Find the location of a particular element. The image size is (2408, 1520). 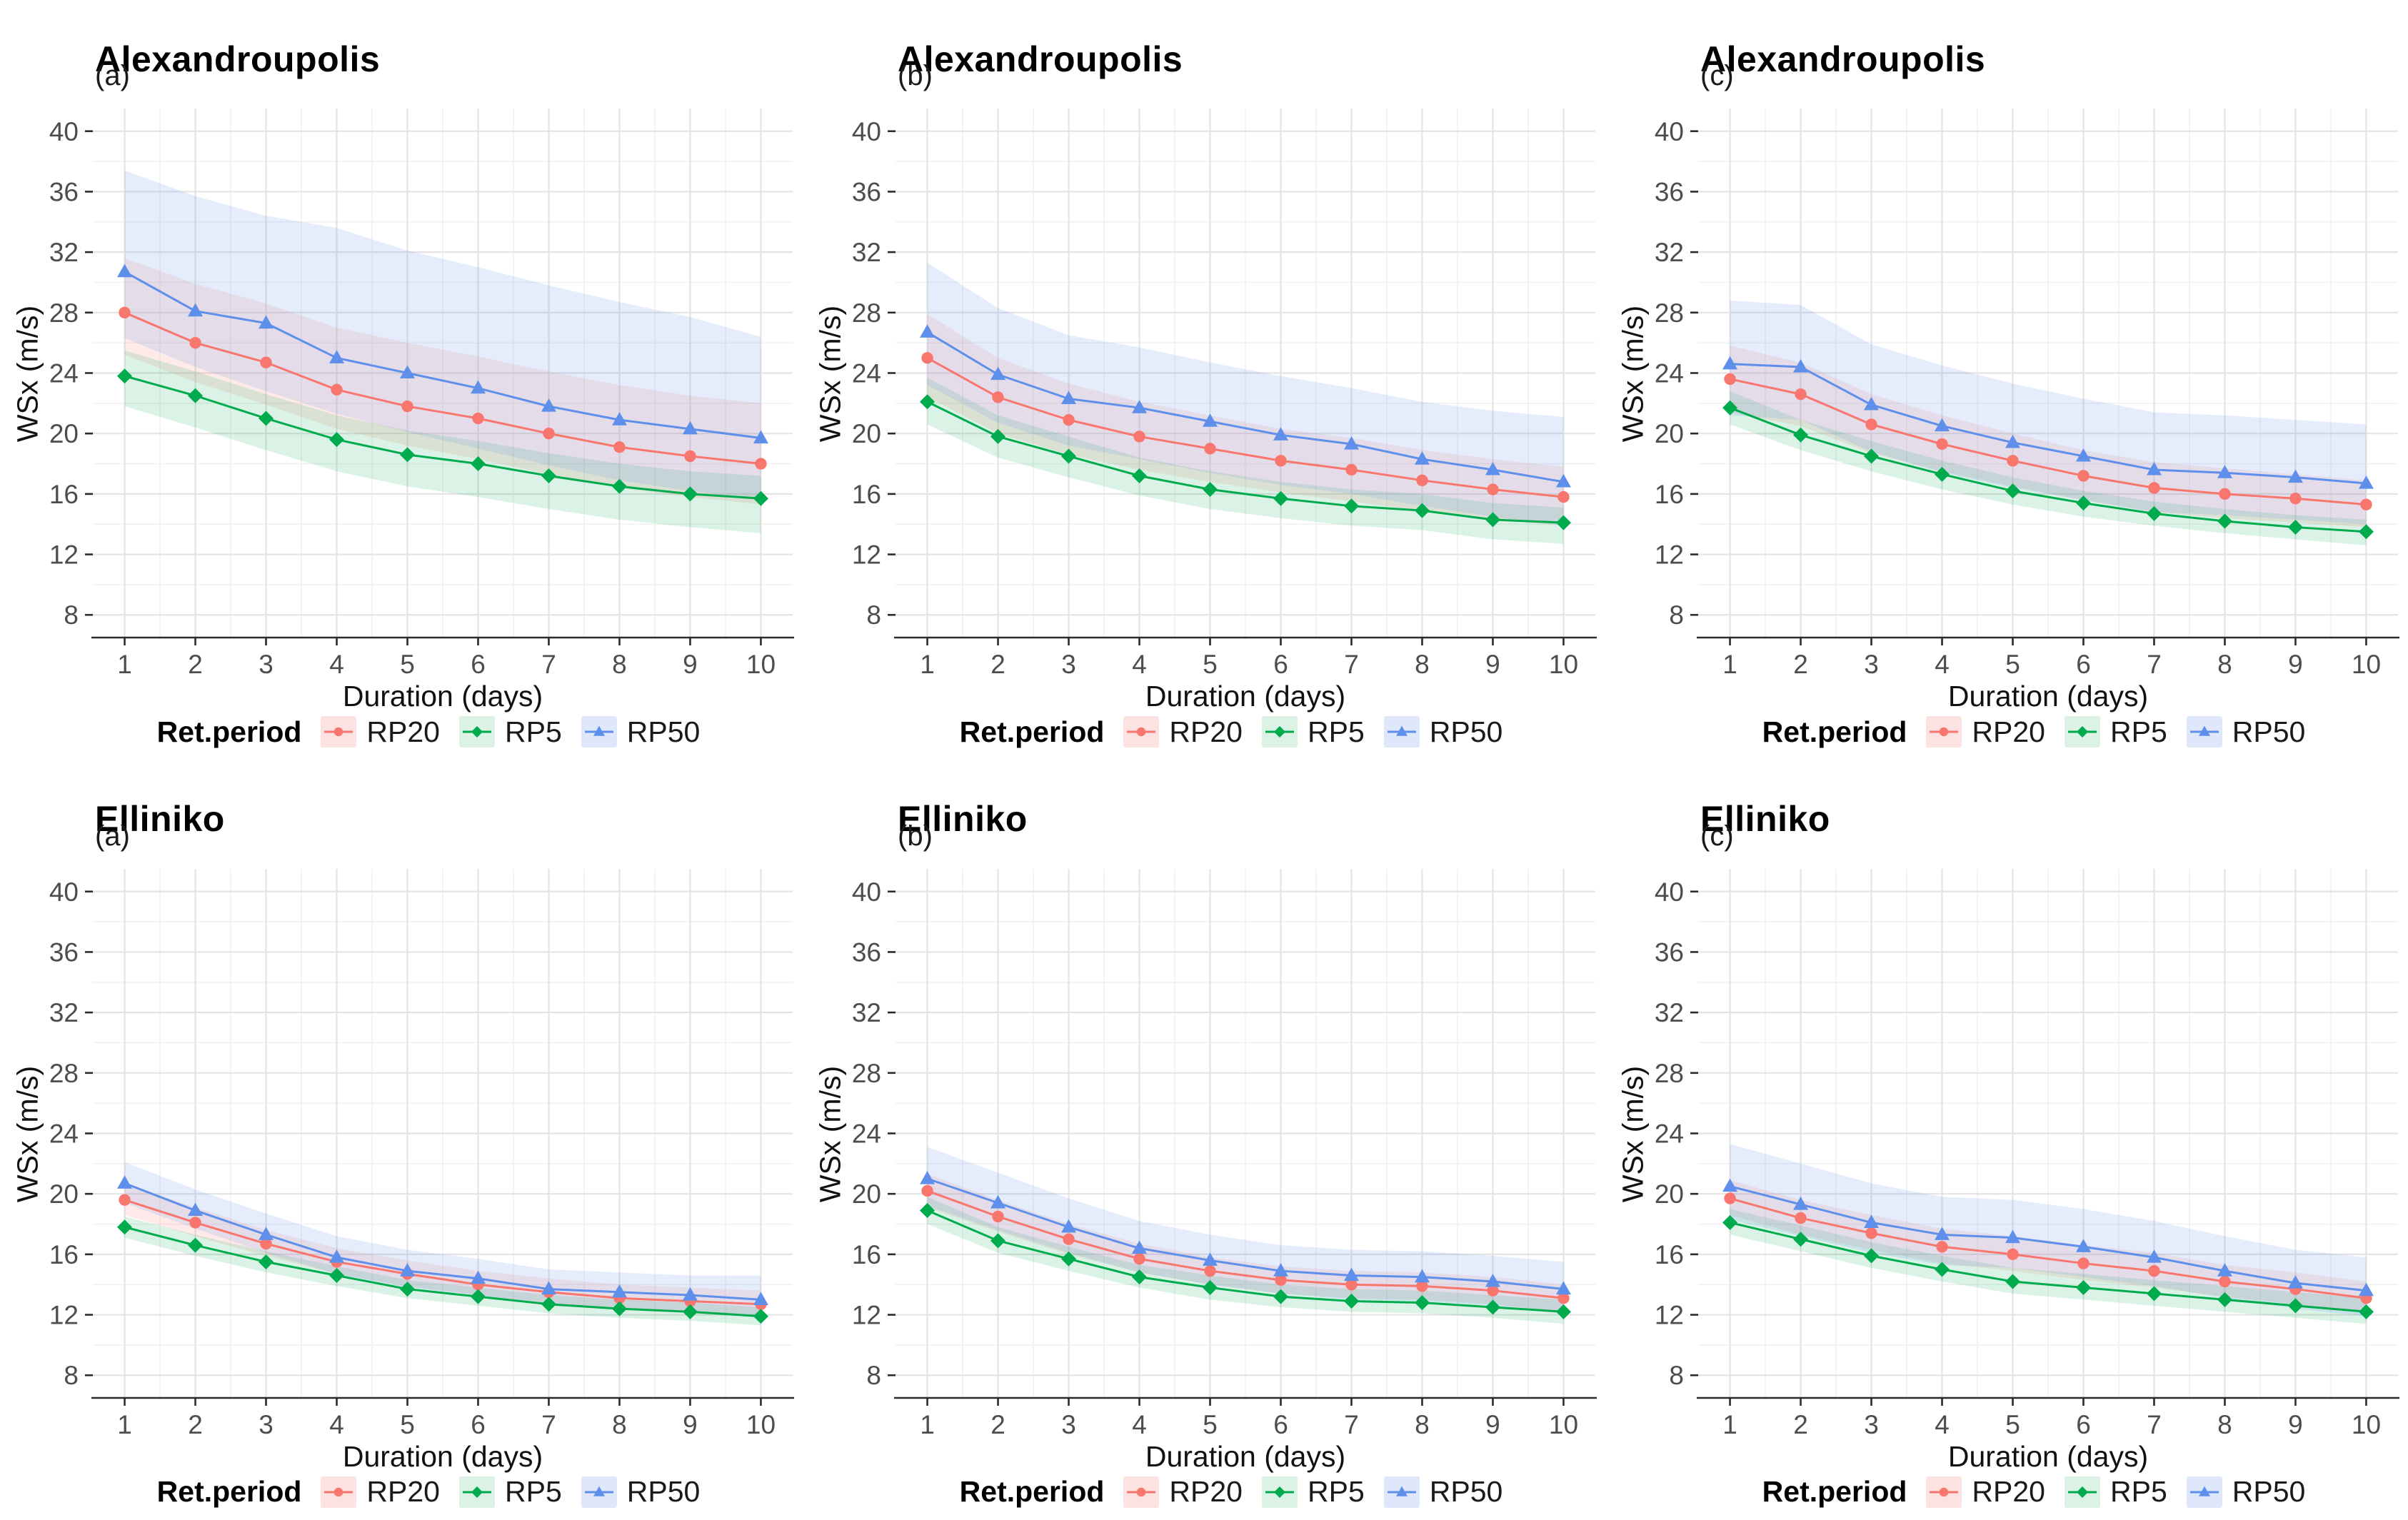

y-tick-label: 28 is located at coordinates (1669, 313).